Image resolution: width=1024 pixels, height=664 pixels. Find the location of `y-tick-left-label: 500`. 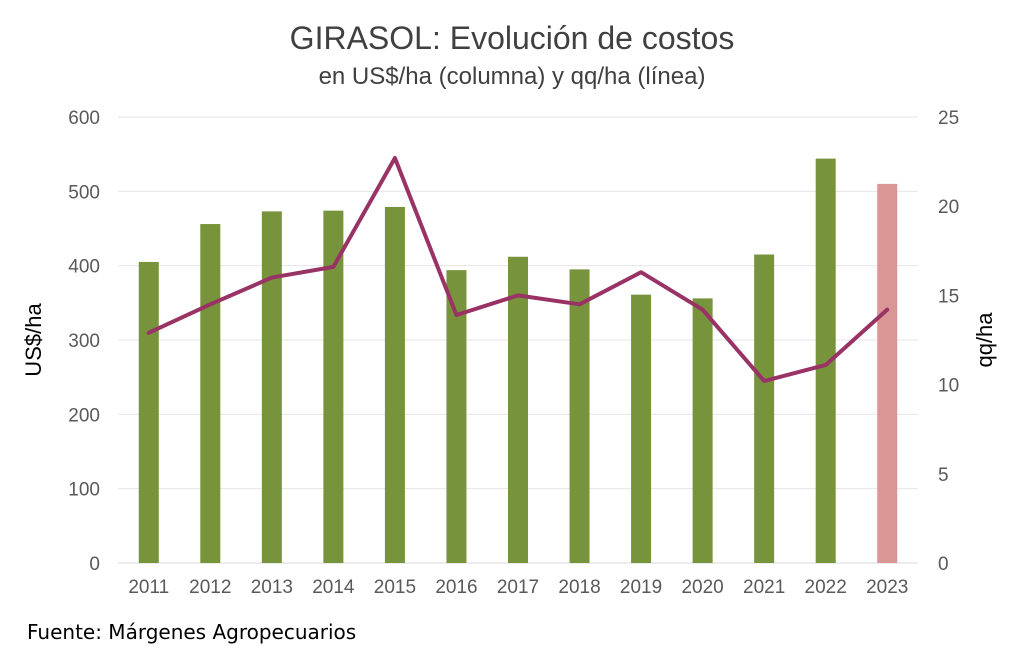

y-tick-left-label: 500 is located at coordinates (84, 192).